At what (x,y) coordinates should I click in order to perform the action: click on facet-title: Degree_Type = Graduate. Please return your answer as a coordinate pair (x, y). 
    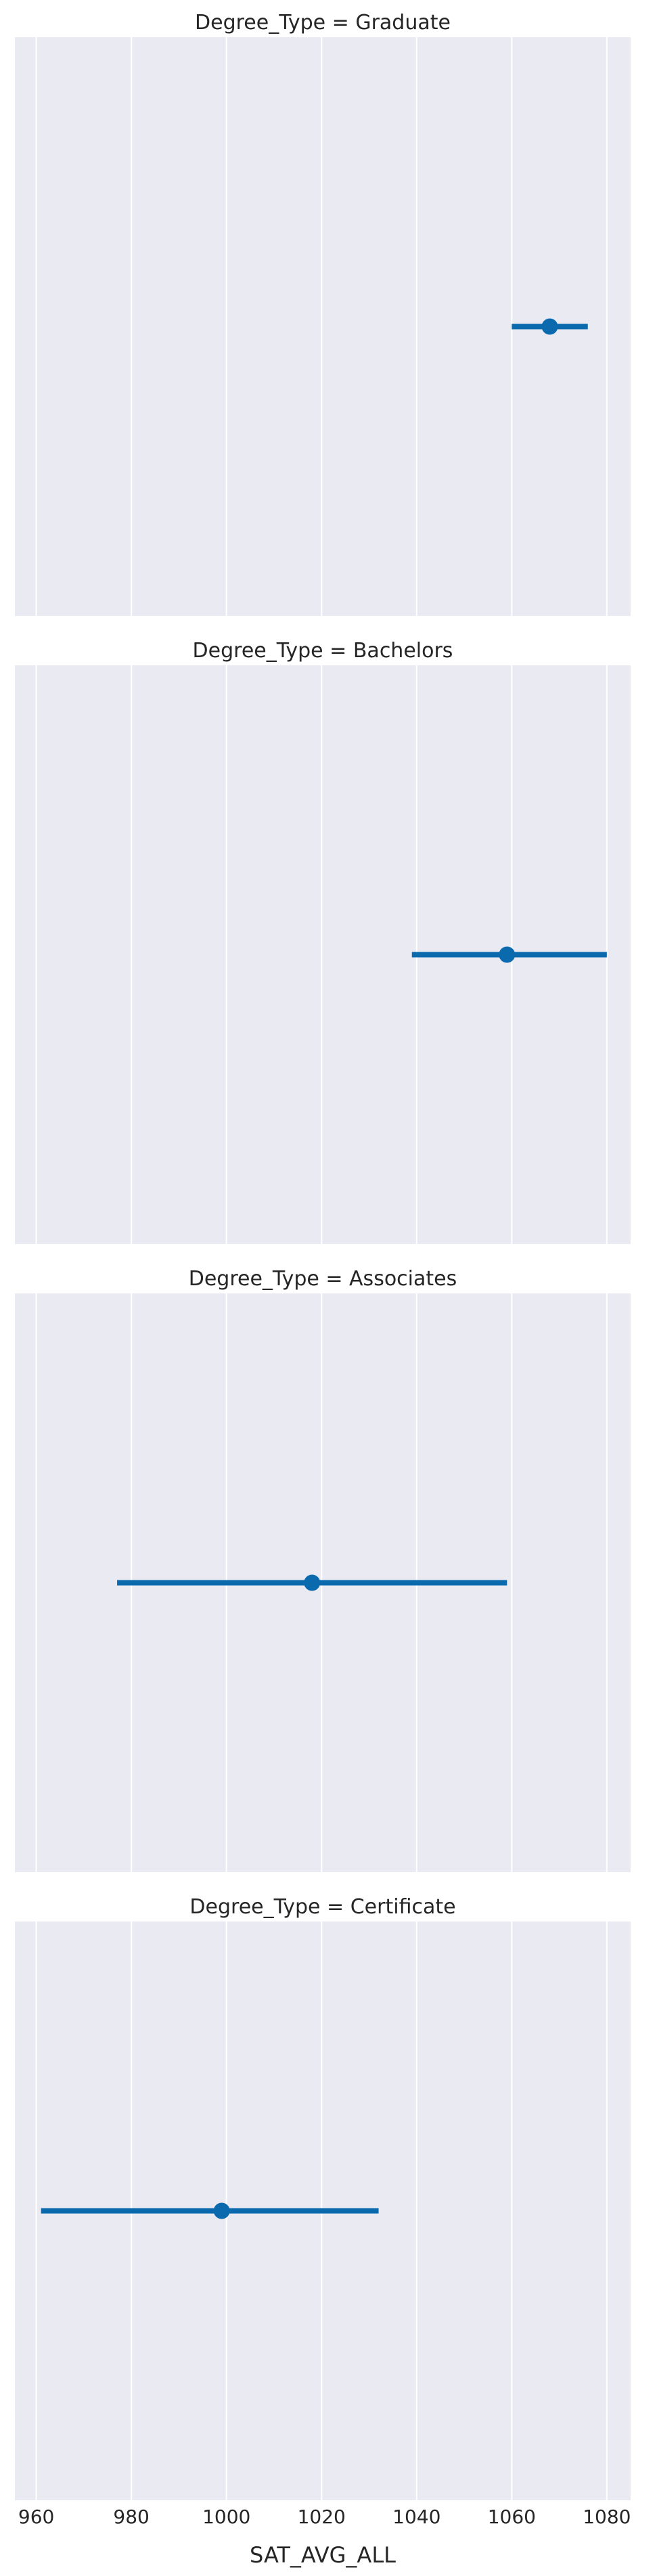
    Looking at the image, I should click on (323, 23).